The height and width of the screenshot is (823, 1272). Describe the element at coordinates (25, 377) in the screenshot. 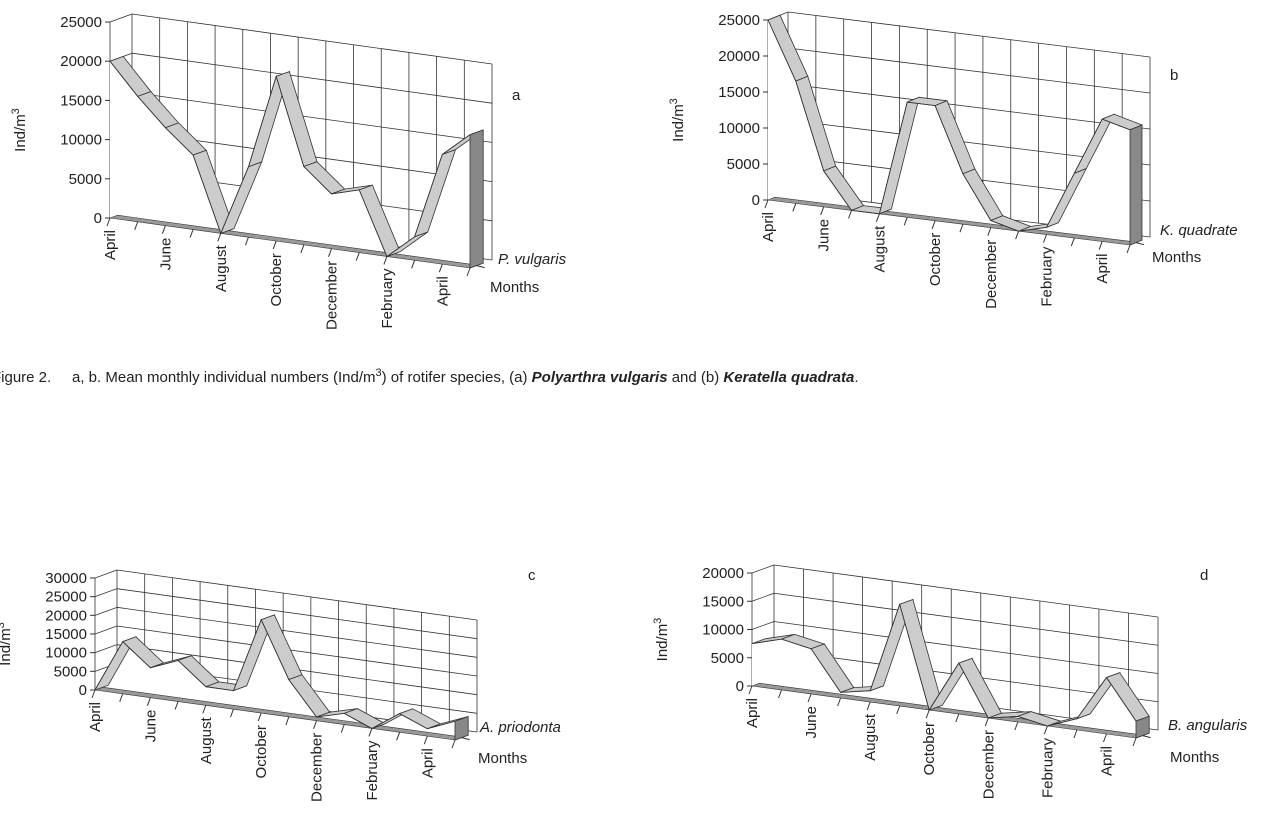

I see `figure-label: Figure 2.` at that location.